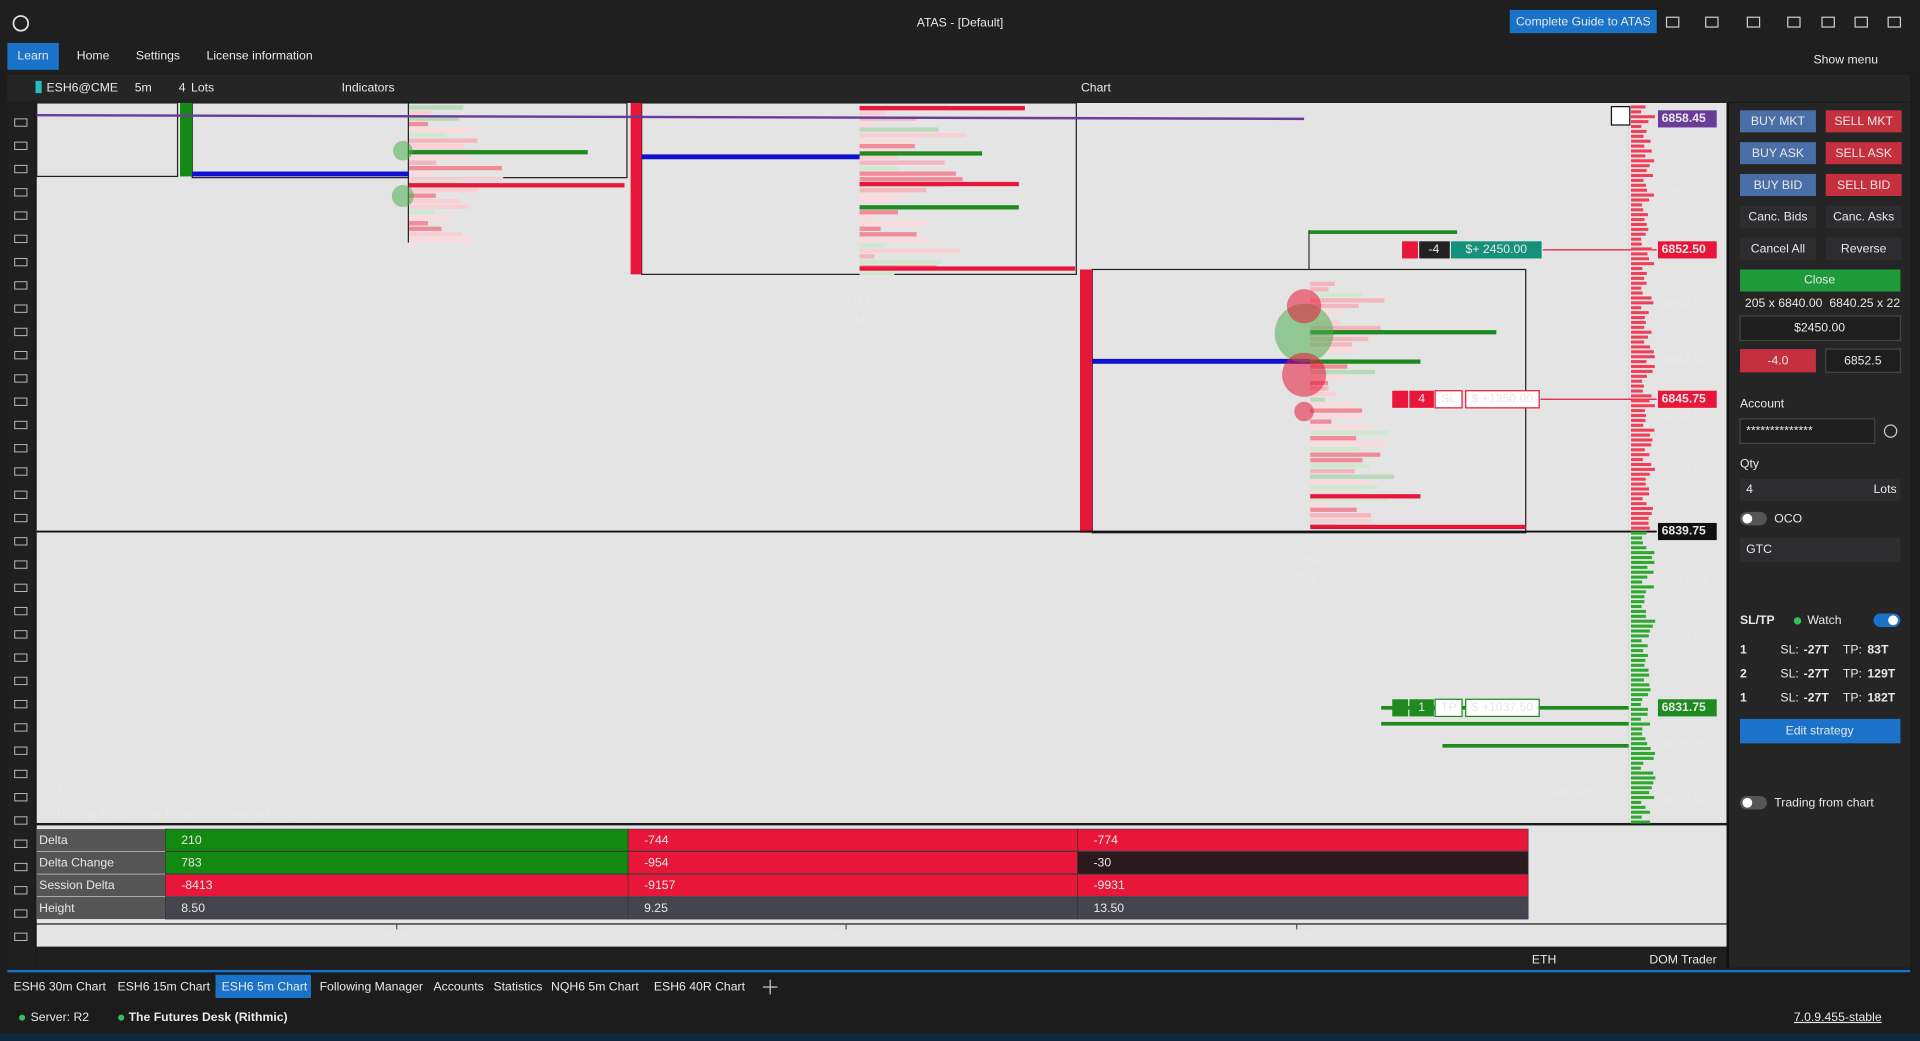 The height and width of the screenshot is (1041, 1920). I want to click on close-button, so click(1820, 280).